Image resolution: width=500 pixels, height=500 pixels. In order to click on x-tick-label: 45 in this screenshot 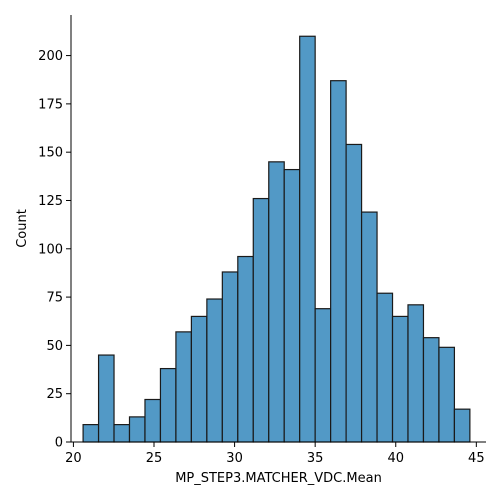, I will do `click(476, 458)`.